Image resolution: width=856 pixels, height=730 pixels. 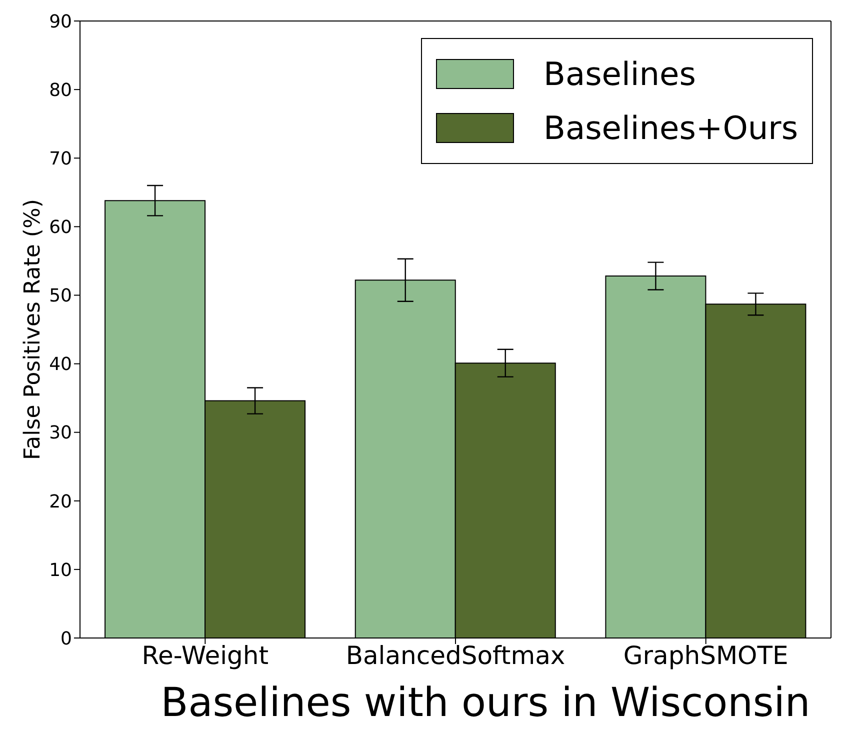 What do you see at coordinates (705, 655) in the screenshot?
I see `x-tick-label: GraphSMOTE` at bounding box center [705, 655].